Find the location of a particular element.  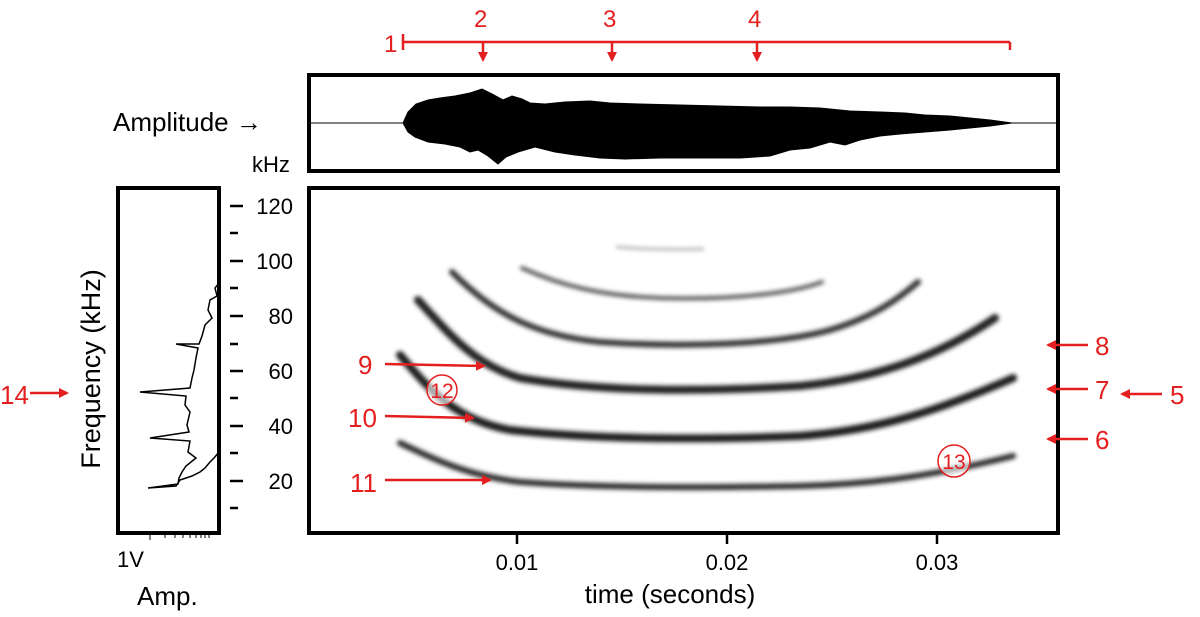

frequency-axis is located at coordinates (236, 357).